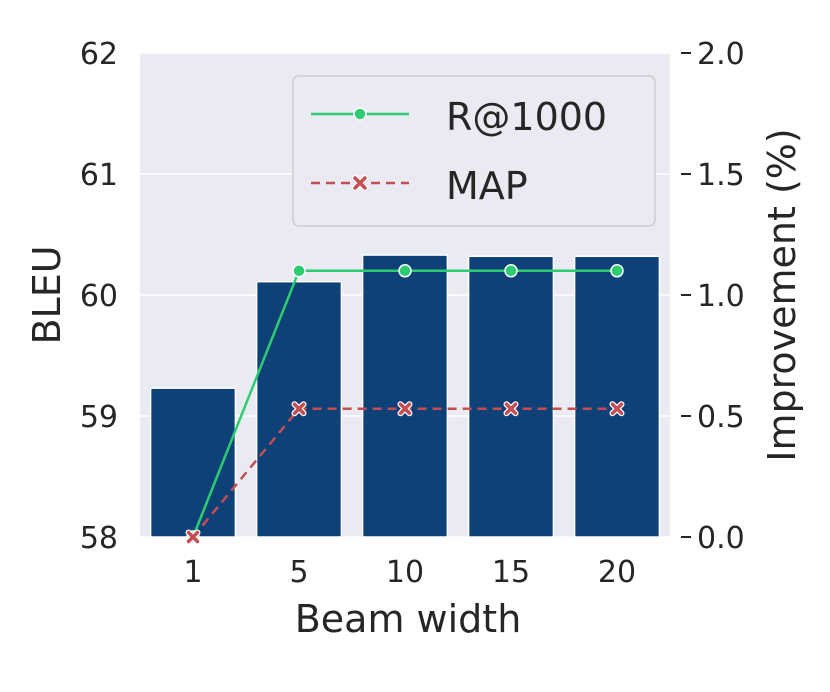 The image size is (830, 692). Describe the element at coordinates (99, 175) in the screenshot. I see `left-y-tick-label: 61` at that location.